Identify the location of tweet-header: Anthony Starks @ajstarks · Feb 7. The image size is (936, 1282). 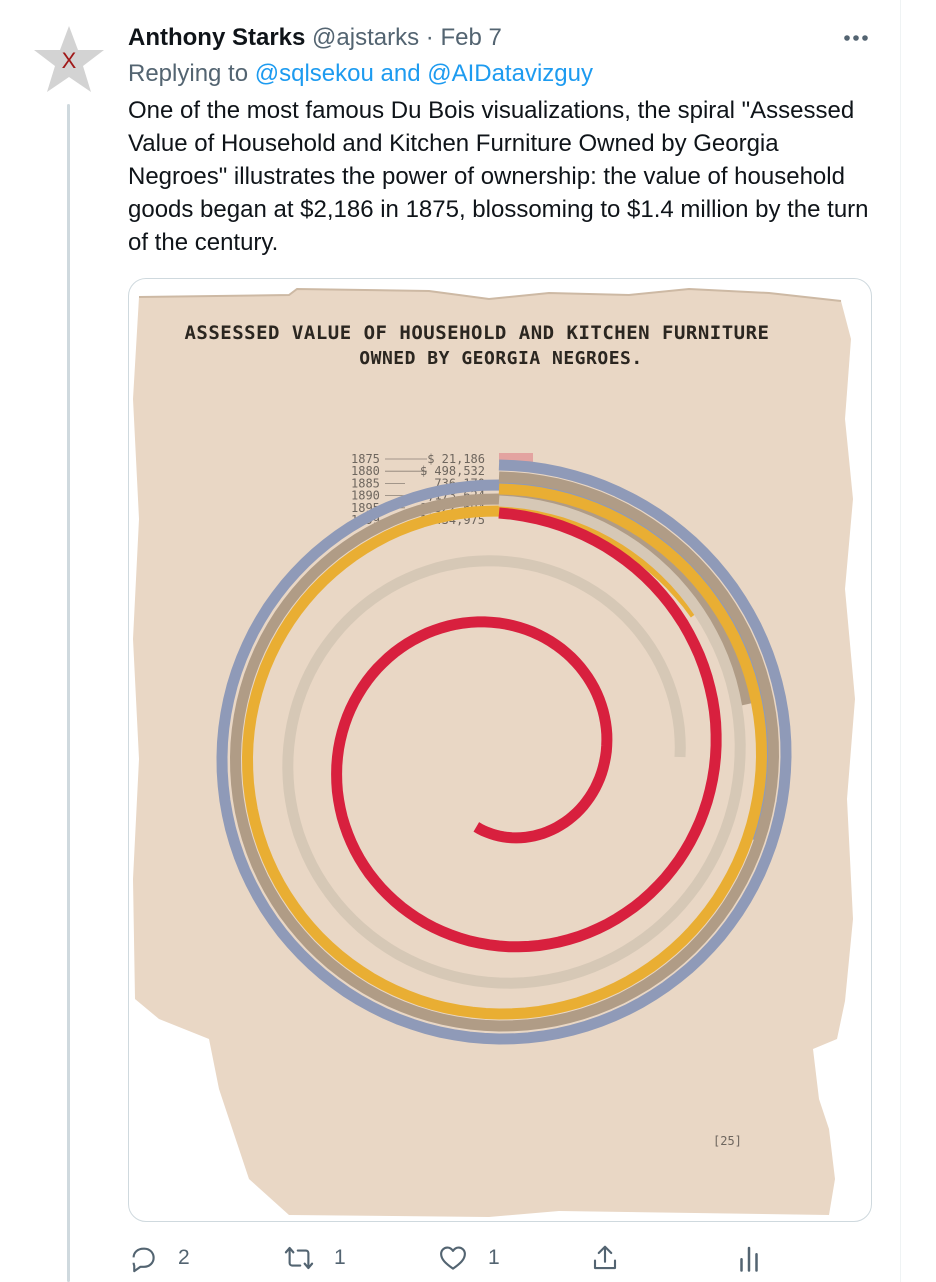
(315, 38).